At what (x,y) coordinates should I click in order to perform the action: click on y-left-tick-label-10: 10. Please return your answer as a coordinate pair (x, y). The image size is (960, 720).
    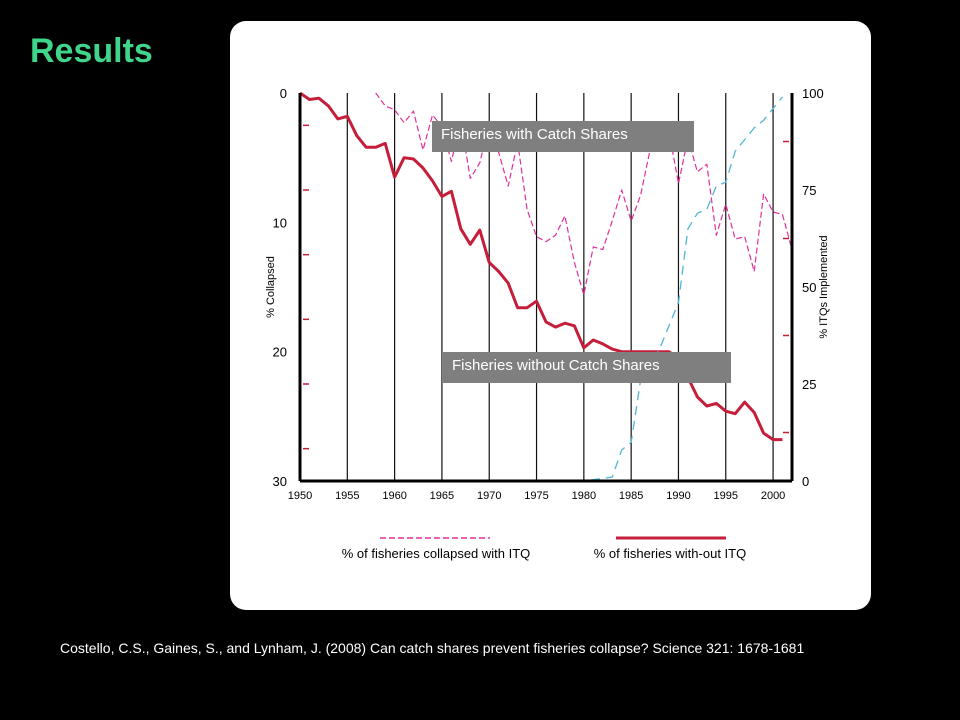
    Looking at the image, I should click on (280, 222).